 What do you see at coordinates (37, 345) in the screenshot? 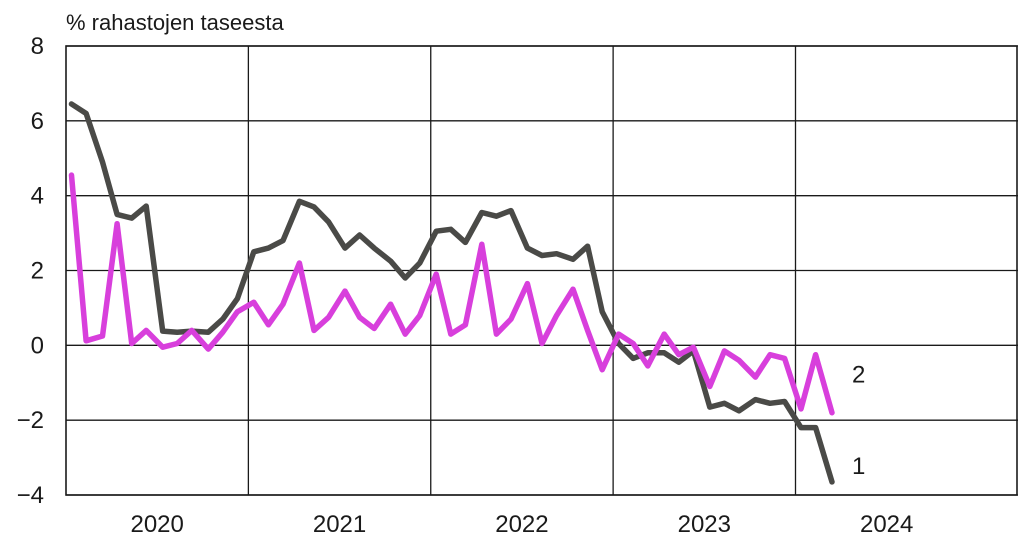
I see `y-tick-label: 0` at bounding box center [37, 345].